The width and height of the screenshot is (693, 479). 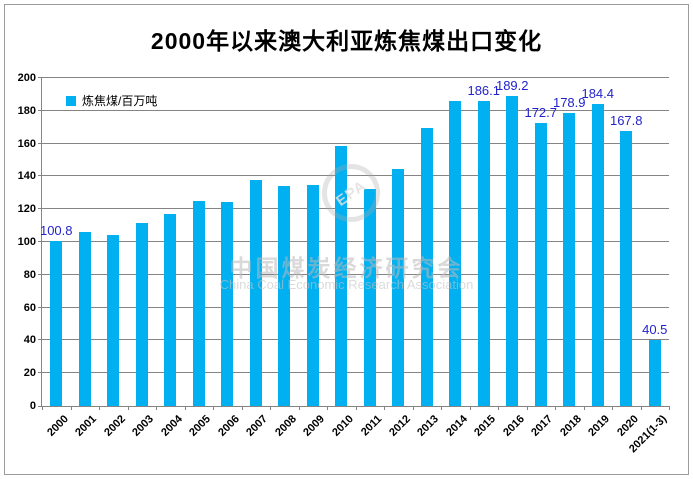 What do you see at coordinates (398, 287) in the screenshot?
I see `bar-2012` at bounding box center [398, 287].